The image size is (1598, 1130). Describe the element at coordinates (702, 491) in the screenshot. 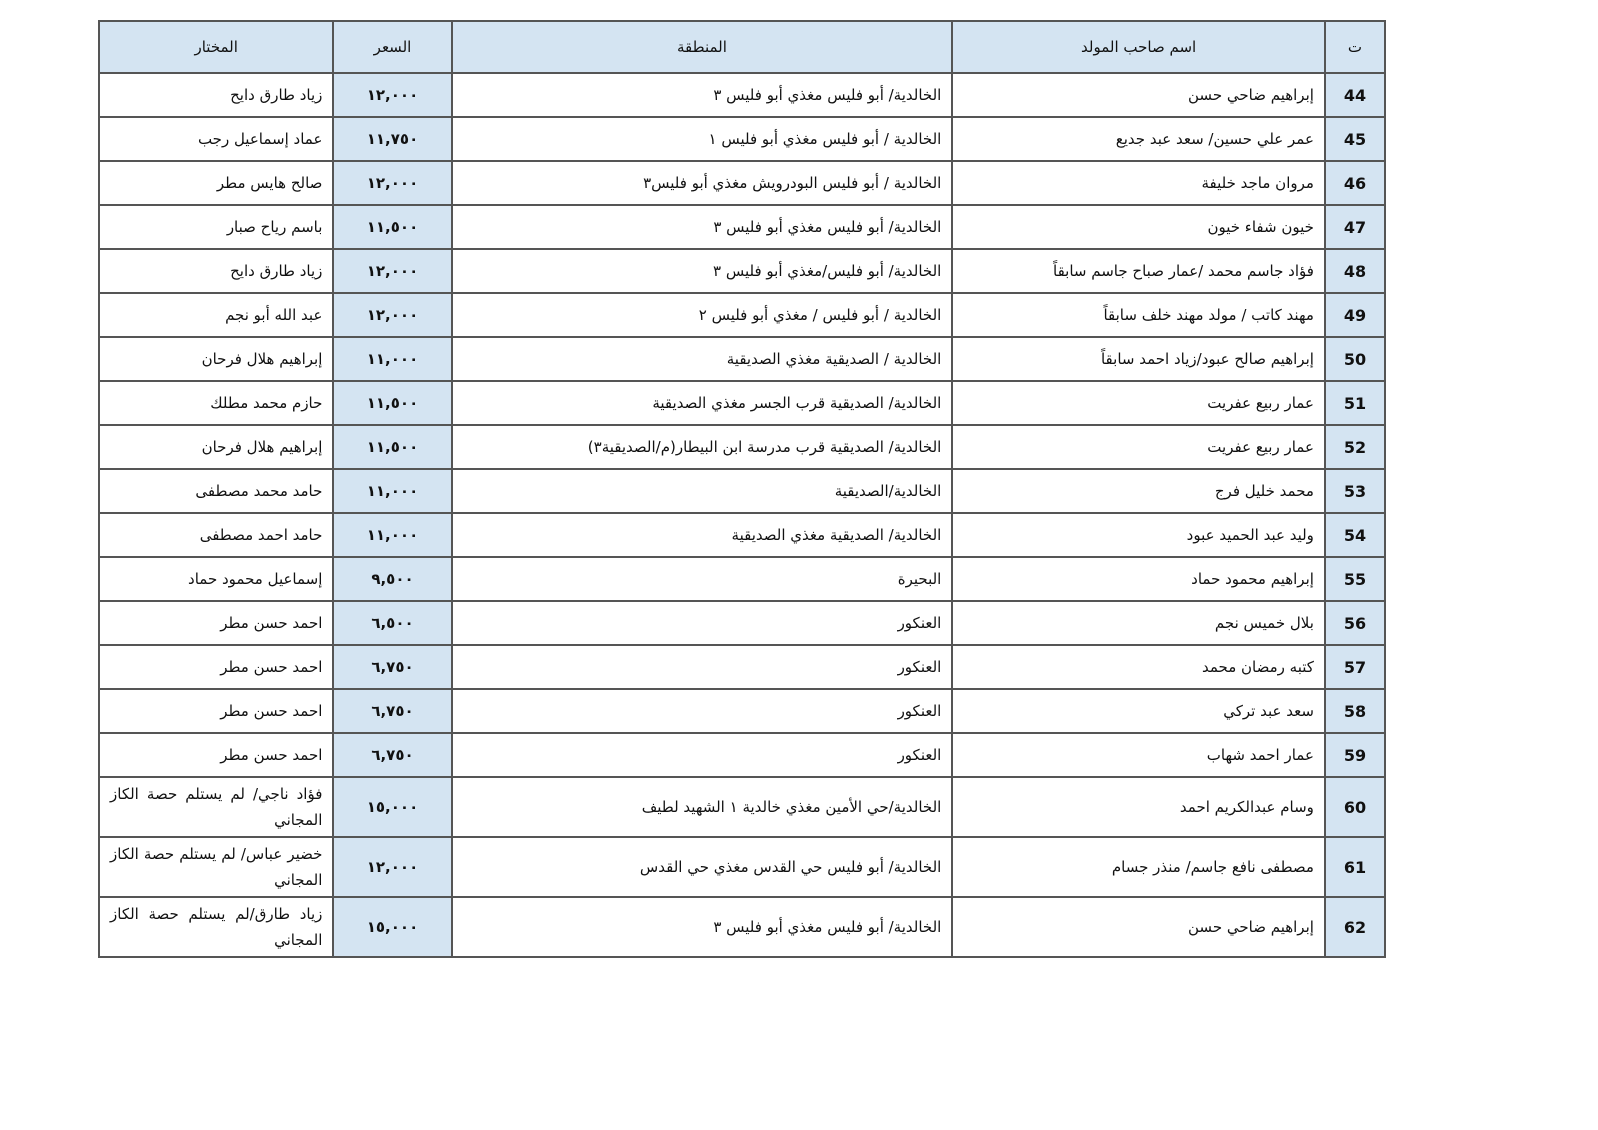

I see `cell-area: الخالدية/الصديقية` at that location.